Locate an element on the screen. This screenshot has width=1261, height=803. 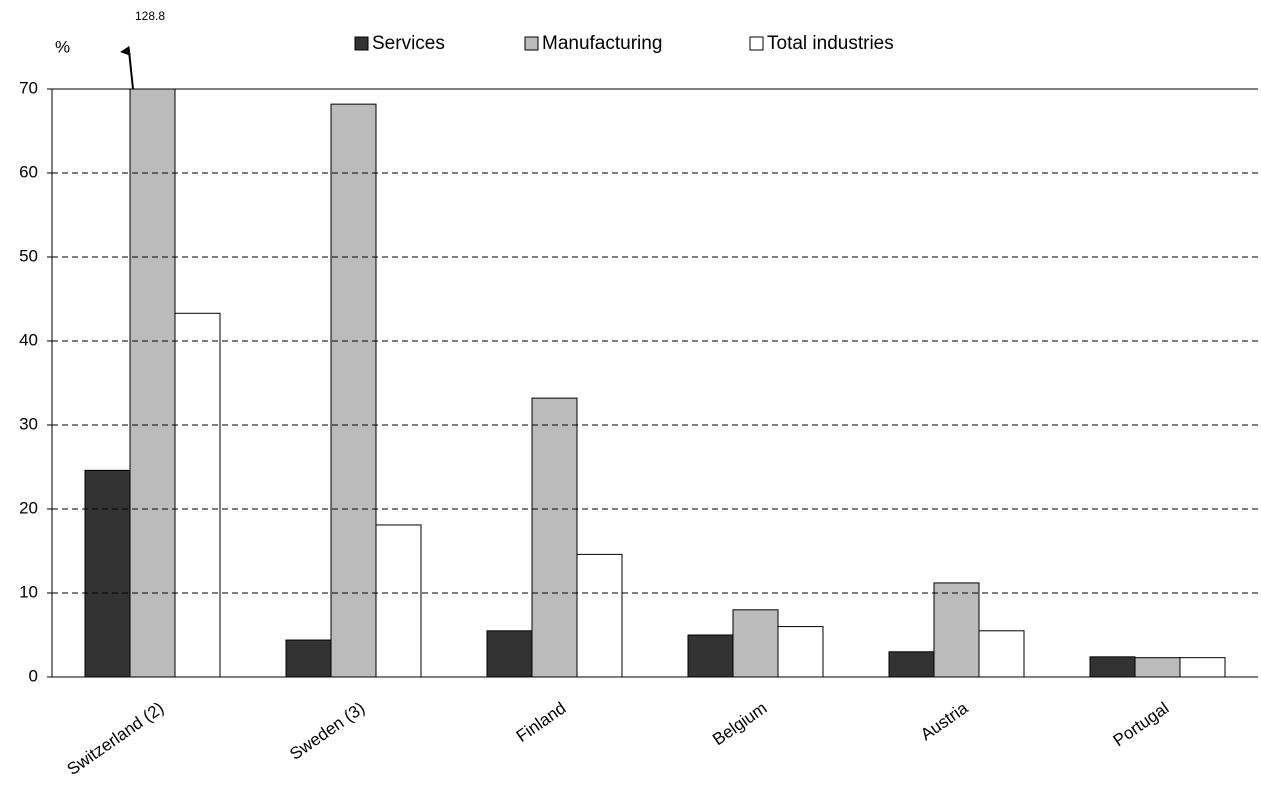
x-tick-label: Sweden (3) is located at coordinates (327, 730).